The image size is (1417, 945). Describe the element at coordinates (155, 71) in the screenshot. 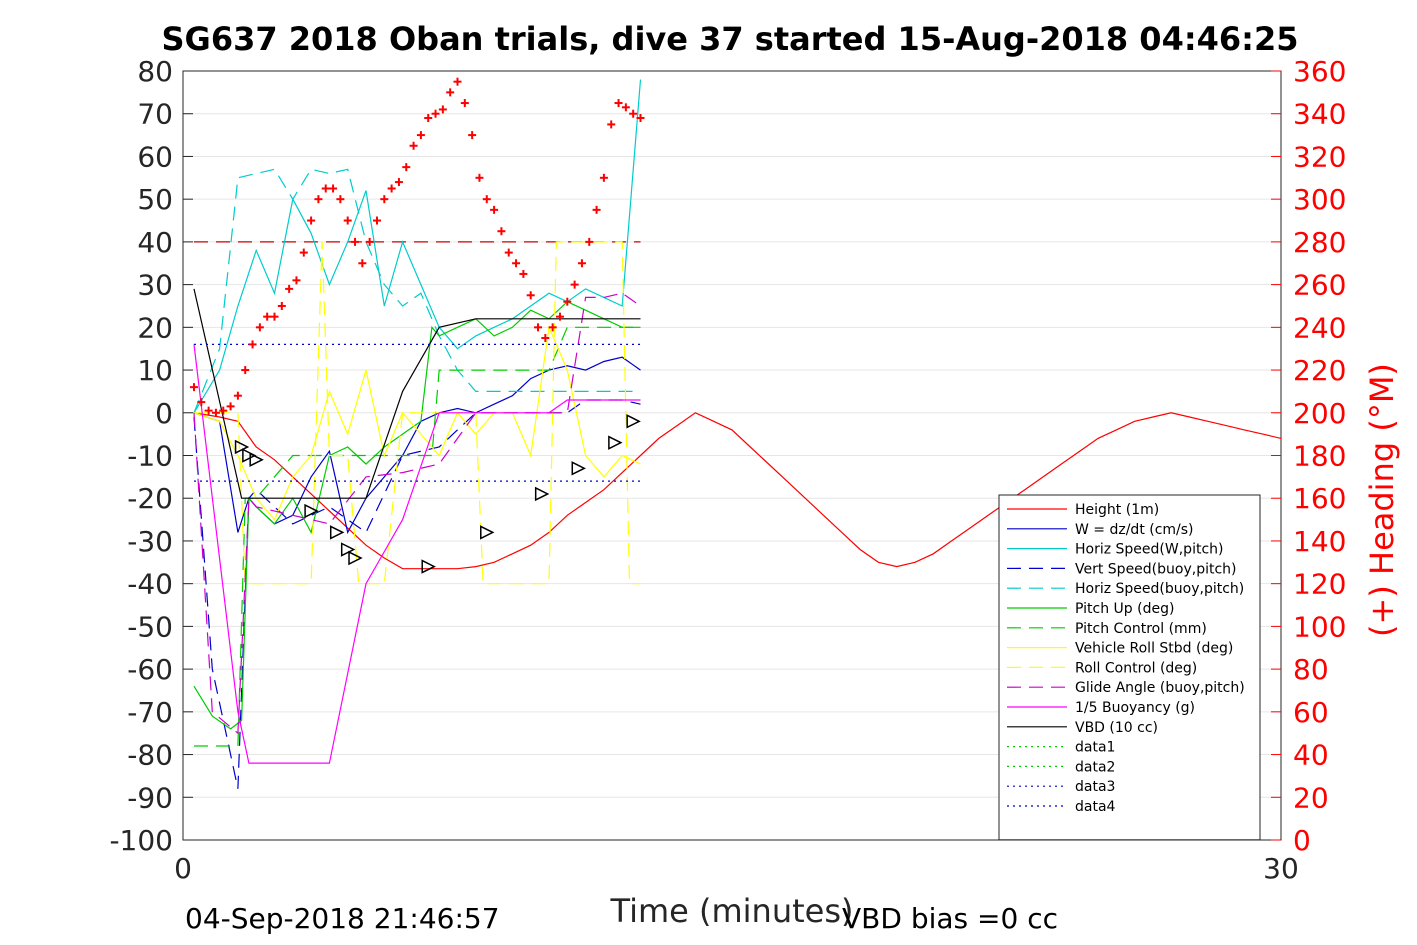

I see `y-tick-label-left: 80` at that location.